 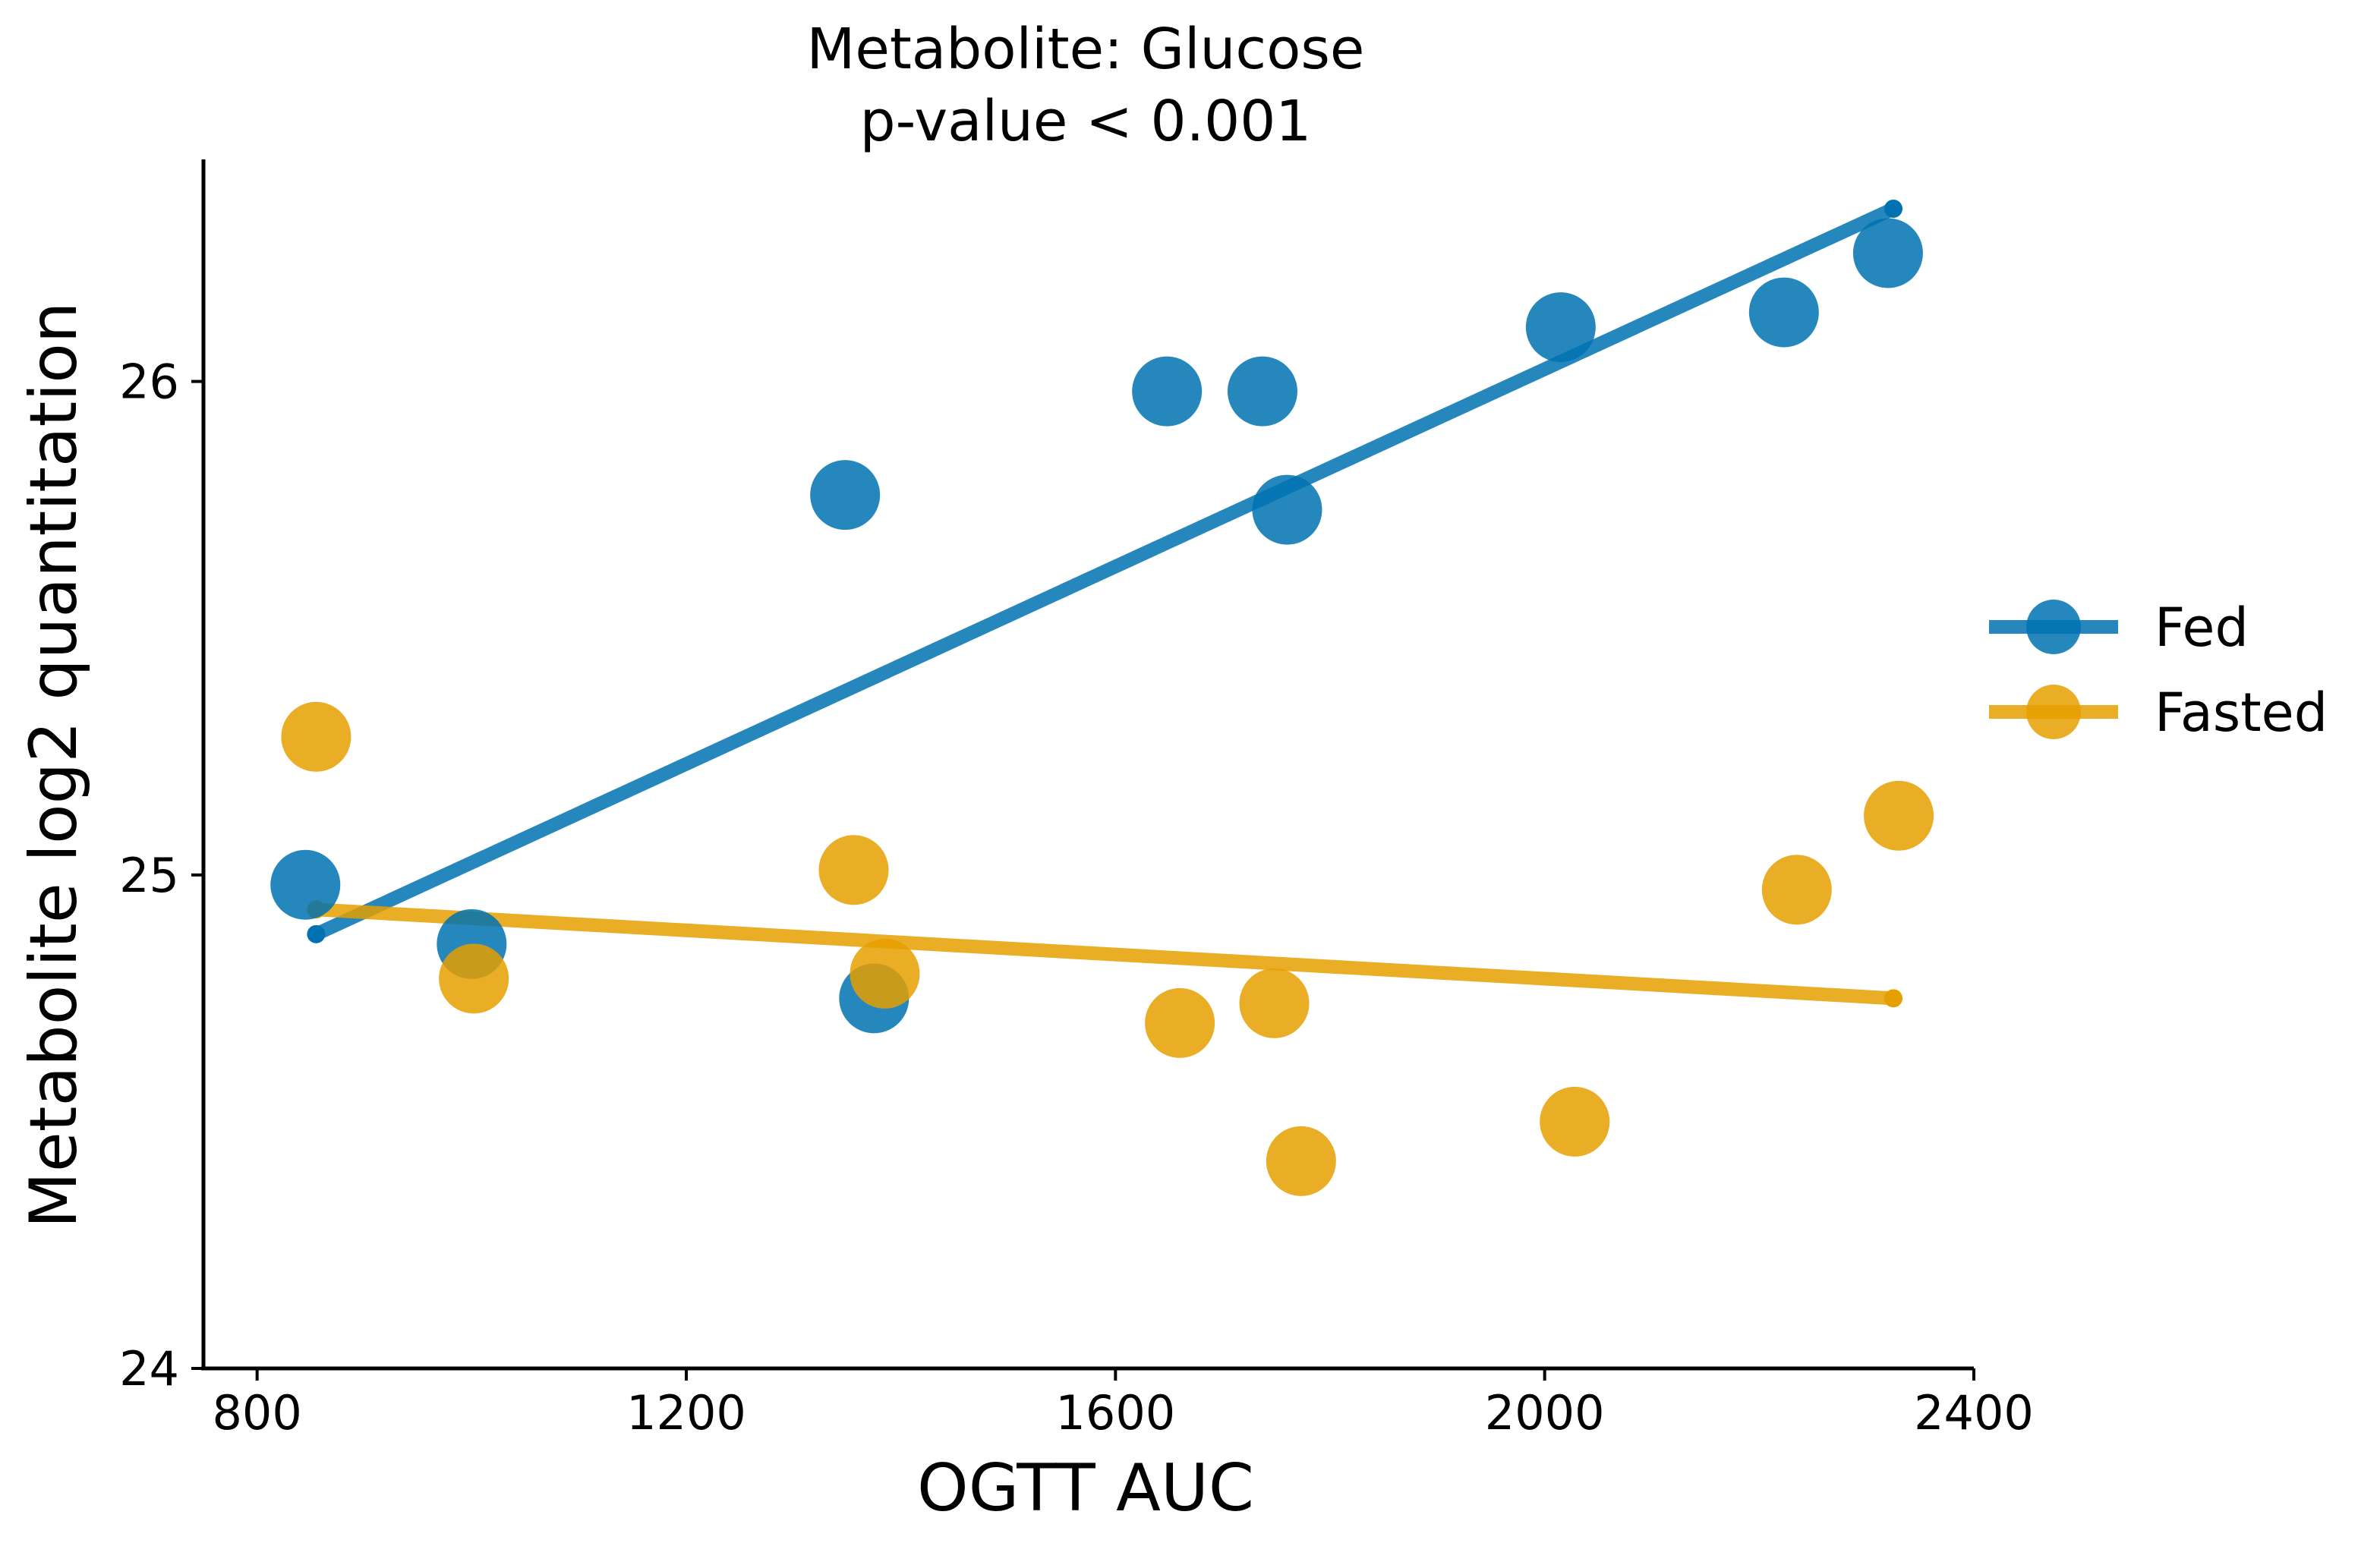 What do you see at coordinates (149, 875) in the screenshot?
I see `y-tick-label-25: 25` at bounding box center [149, 875].